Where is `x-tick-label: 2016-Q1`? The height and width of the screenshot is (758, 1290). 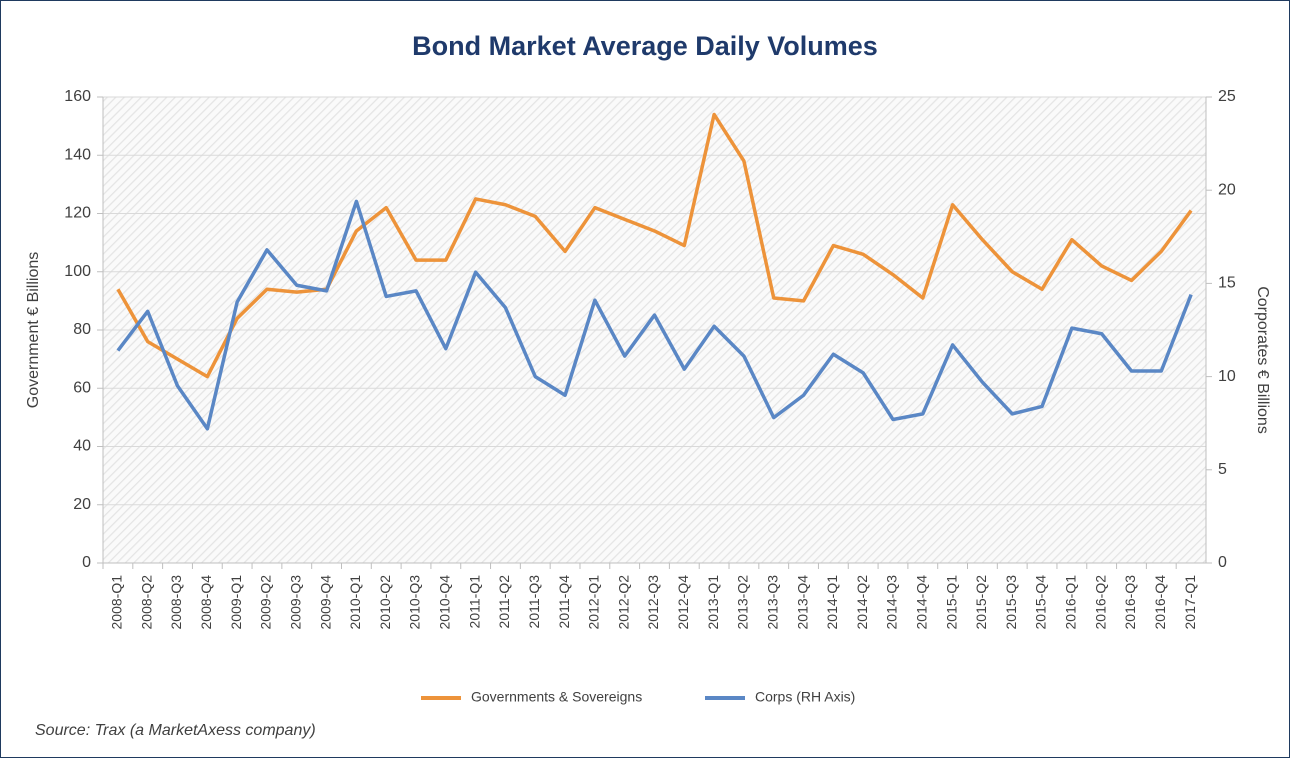 x-tick-label: 2016-Q1 is located at coordinates (1071, 602).